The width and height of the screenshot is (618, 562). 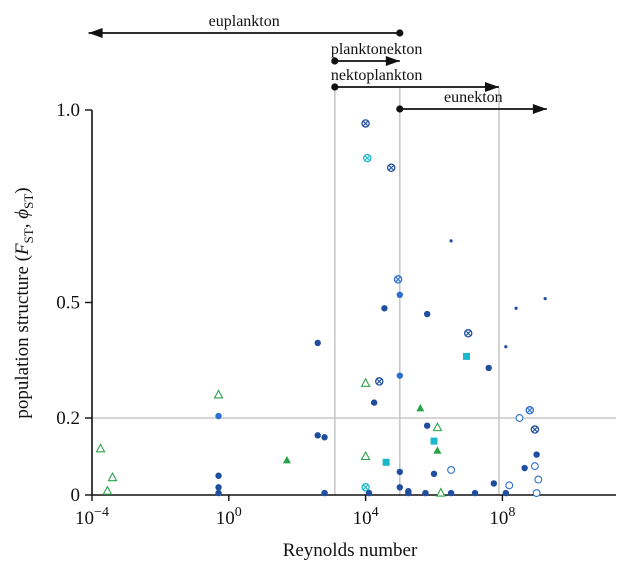 I want to click on x-ticks: 10⁻⁴ 10⁰ 10⁴ 10⁸, so click(x=295, y=512).